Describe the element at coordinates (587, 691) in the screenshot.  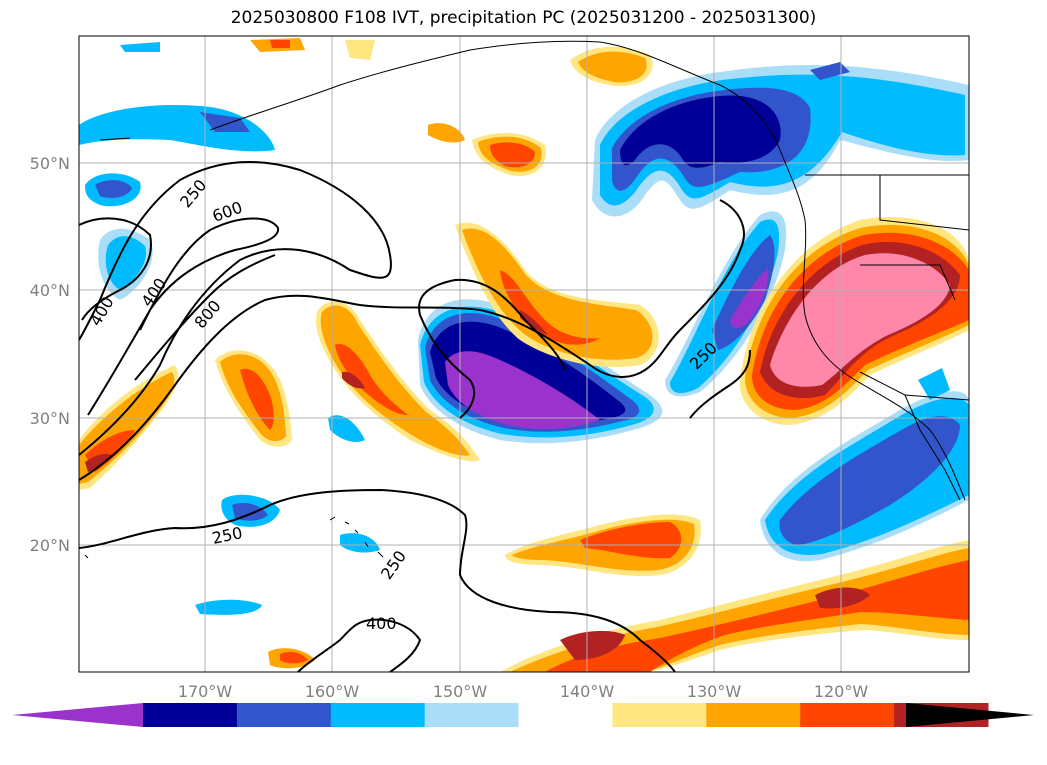
I see `lon-label-140w: 140°W` at that location.